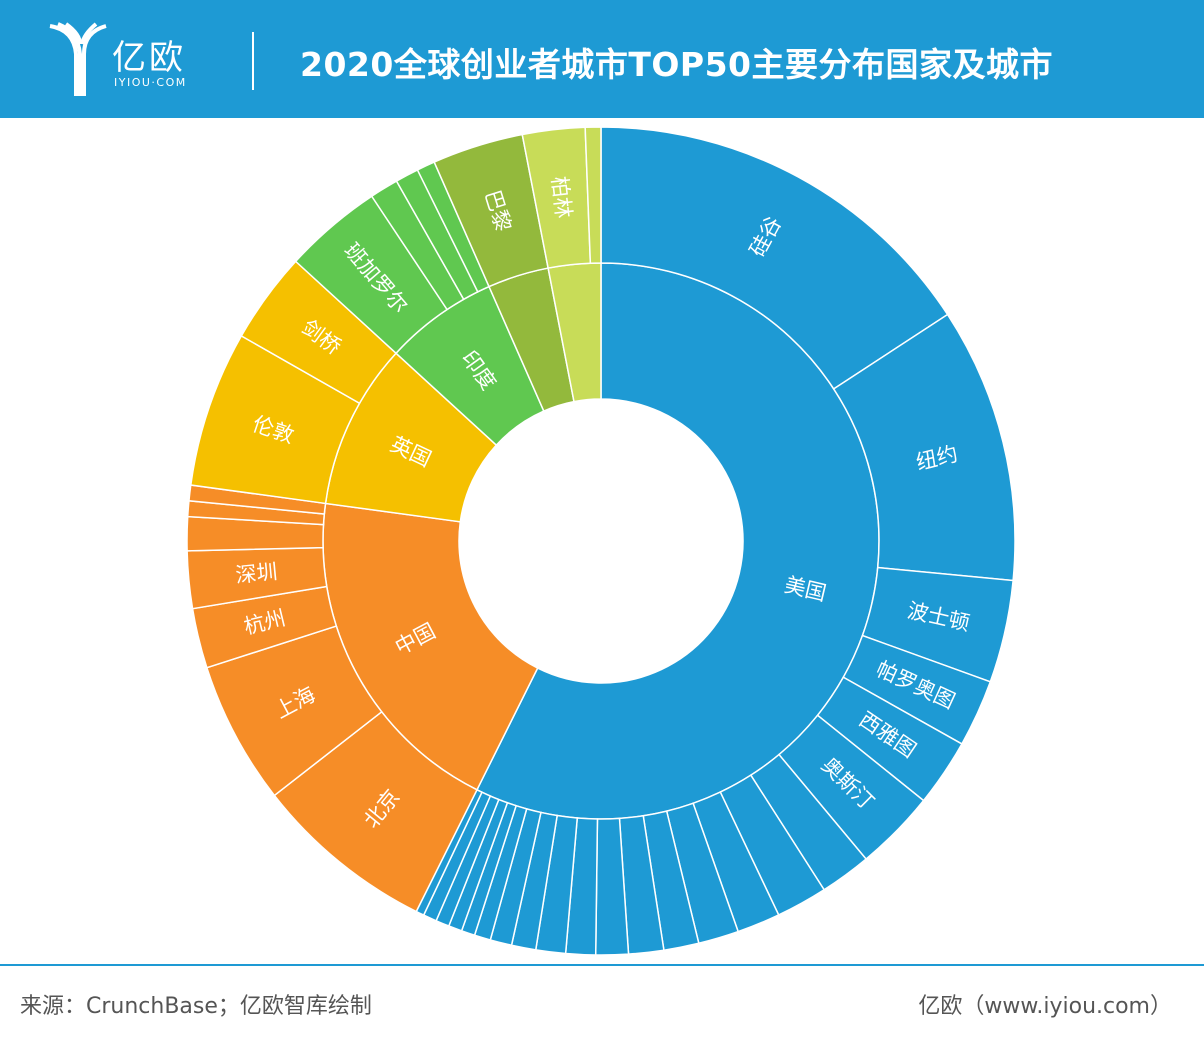  Describe the element at coordinates (677, 64) in the screenshot. I see `chart-title: 2020全球创业者城市TOP50主要分布国家及城市` at that location.